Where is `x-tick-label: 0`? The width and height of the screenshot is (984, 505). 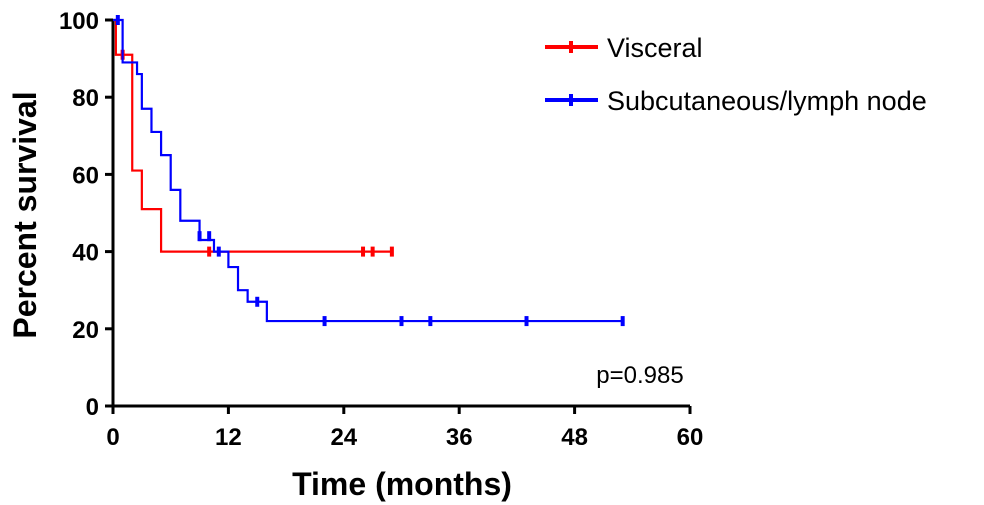 x-tick-label: 0 is located at coordinates (112, 437).